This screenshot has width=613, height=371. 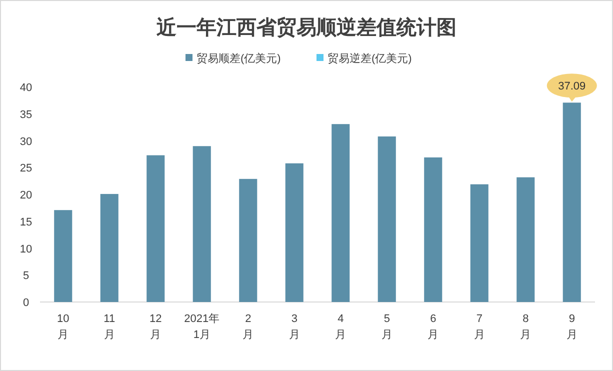 What do you see at coordinates (26, 303) in the screenshot?
I see `y-tick-label: 0` at bounding box center [26, 303].